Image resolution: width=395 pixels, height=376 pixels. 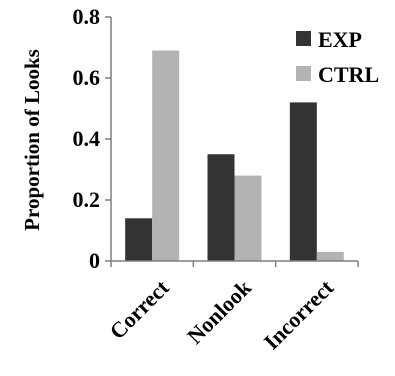 What do you see at coordinates (166, 155) in the screenshot?
I see `bar-ctrl-correct` at bounding box center [166, 155].